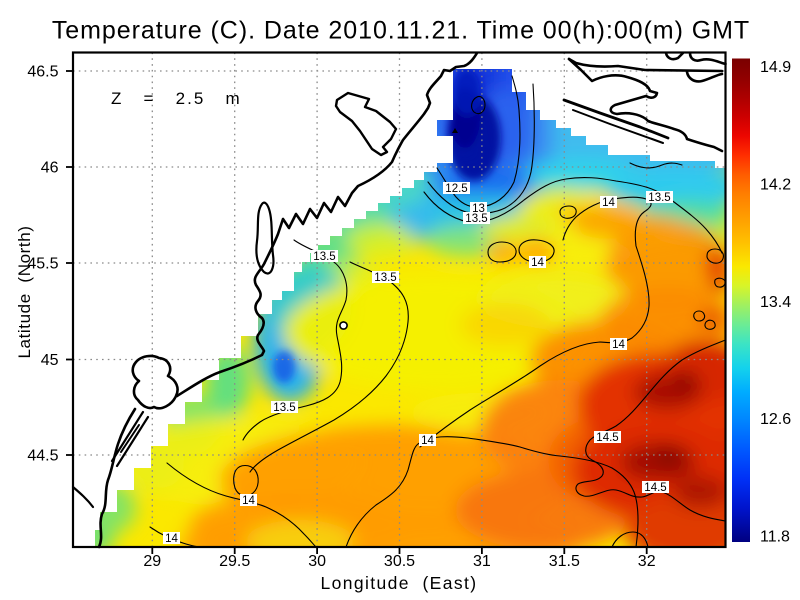 This screenshot has width=800, height=600. What do you see at coordinates (456, 189) in the screenshot?
I see `svg-text: 12.5` at bounding box center [456, 189].